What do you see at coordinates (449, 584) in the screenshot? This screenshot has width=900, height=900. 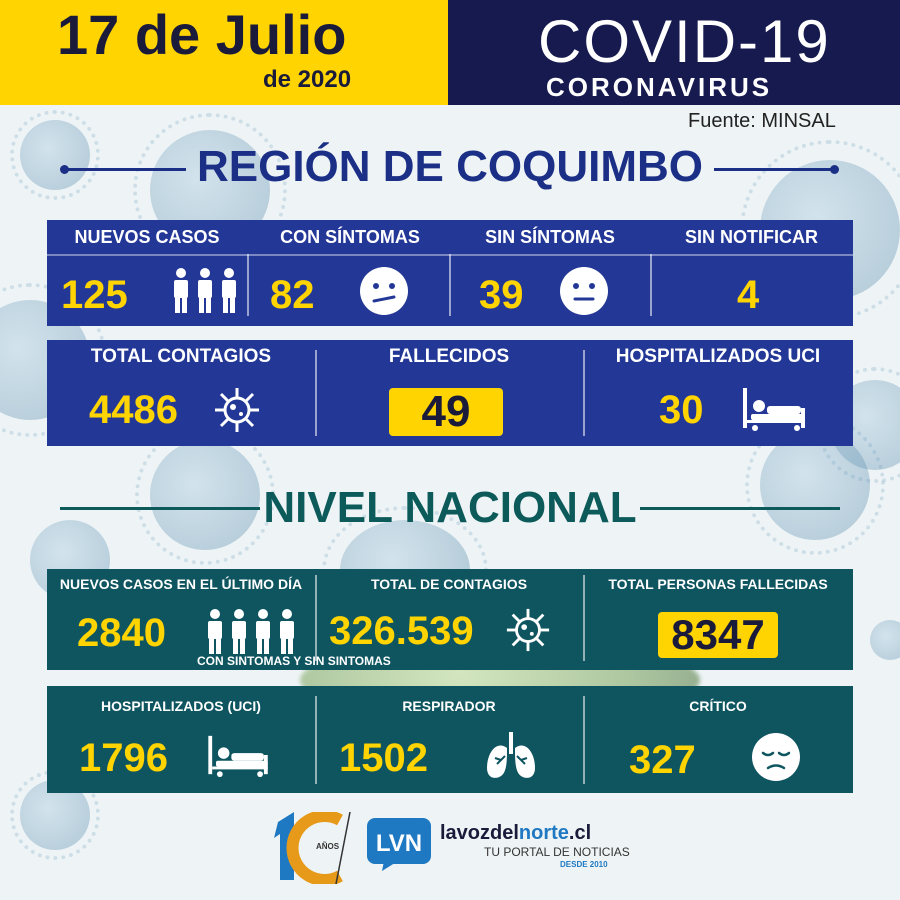 I see `national-total-label: TOTAL DE CONTAGIOS` at bounding box center [449, 584].